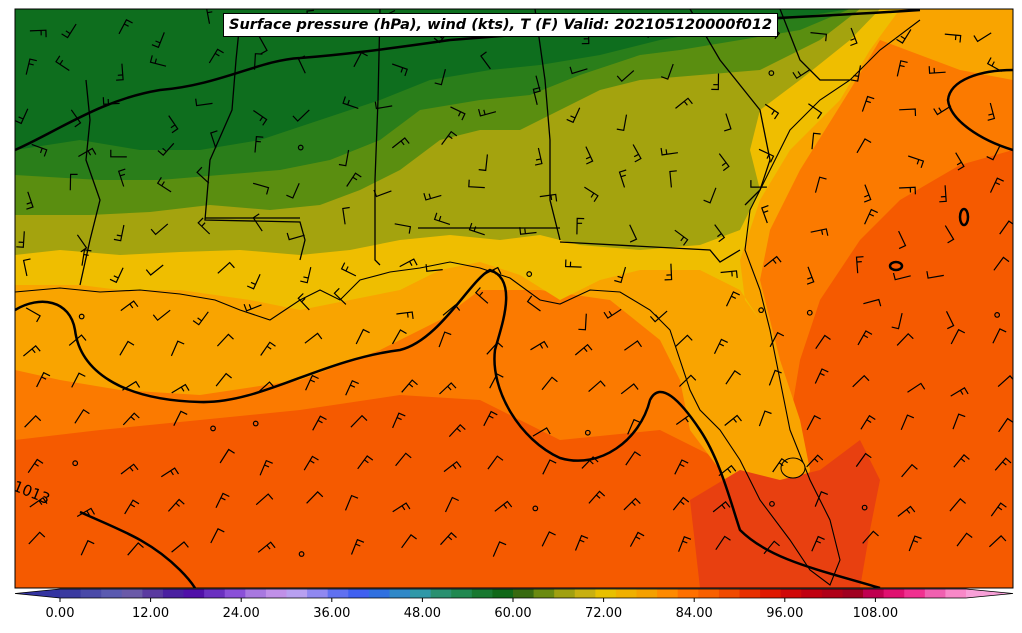 This screenshot has width=1022, height=633. What do you see at coordinates (37, 593) in the screenshot?
I see `colorbar-extend-low` at bounding box center [37, 593].